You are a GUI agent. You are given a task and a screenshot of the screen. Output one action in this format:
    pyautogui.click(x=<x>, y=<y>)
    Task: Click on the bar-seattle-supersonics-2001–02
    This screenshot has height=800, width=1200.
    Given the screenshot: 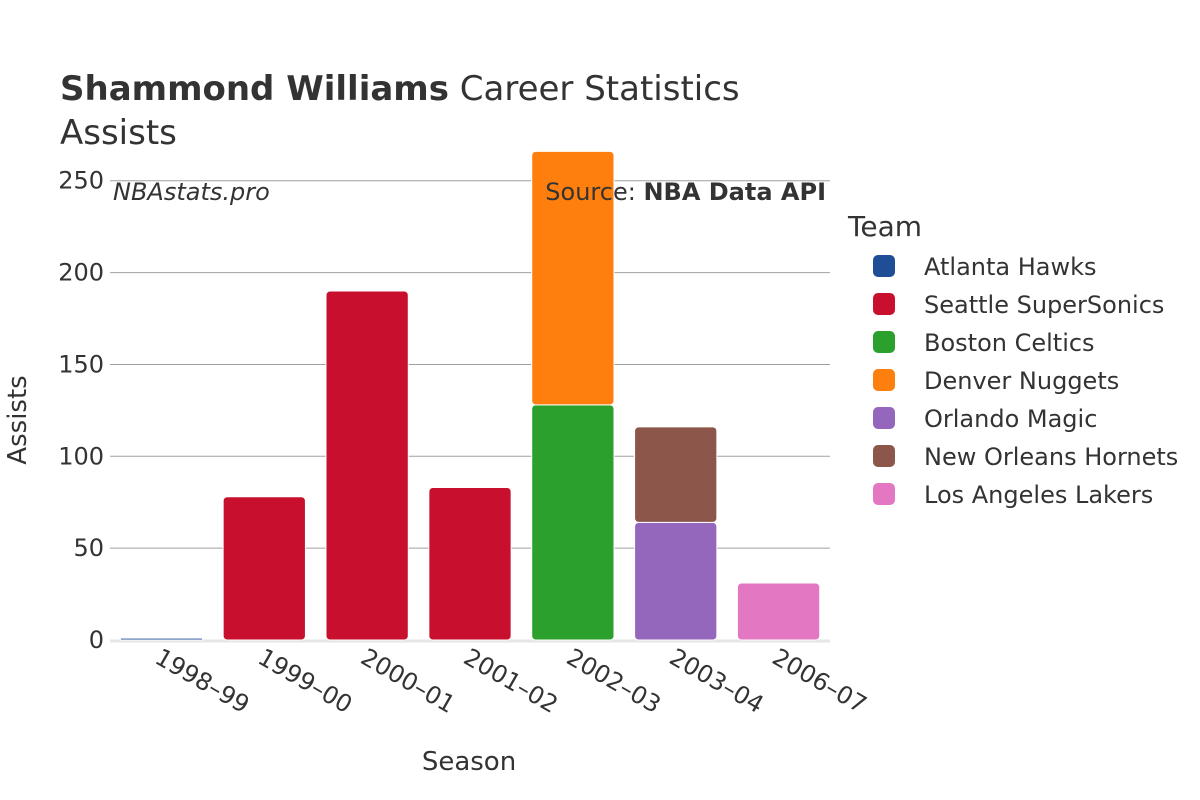 What is the action you would take?
    pyautogui.click(x=470, y=564)
    